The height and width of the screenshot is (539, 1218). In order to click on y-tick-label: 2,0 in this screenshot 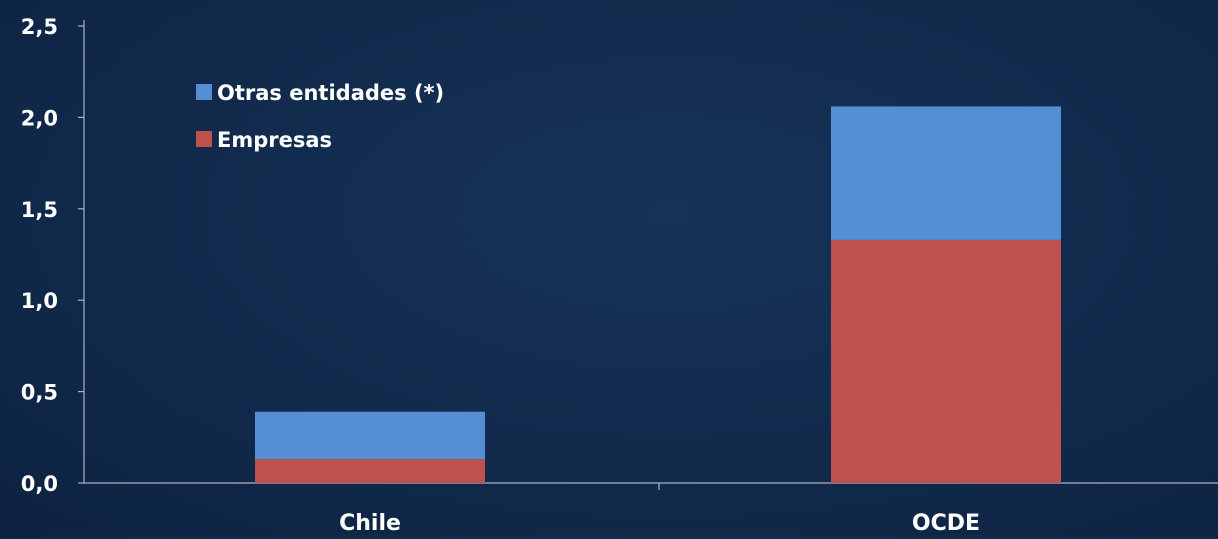, I will do `click(39, 118)`.